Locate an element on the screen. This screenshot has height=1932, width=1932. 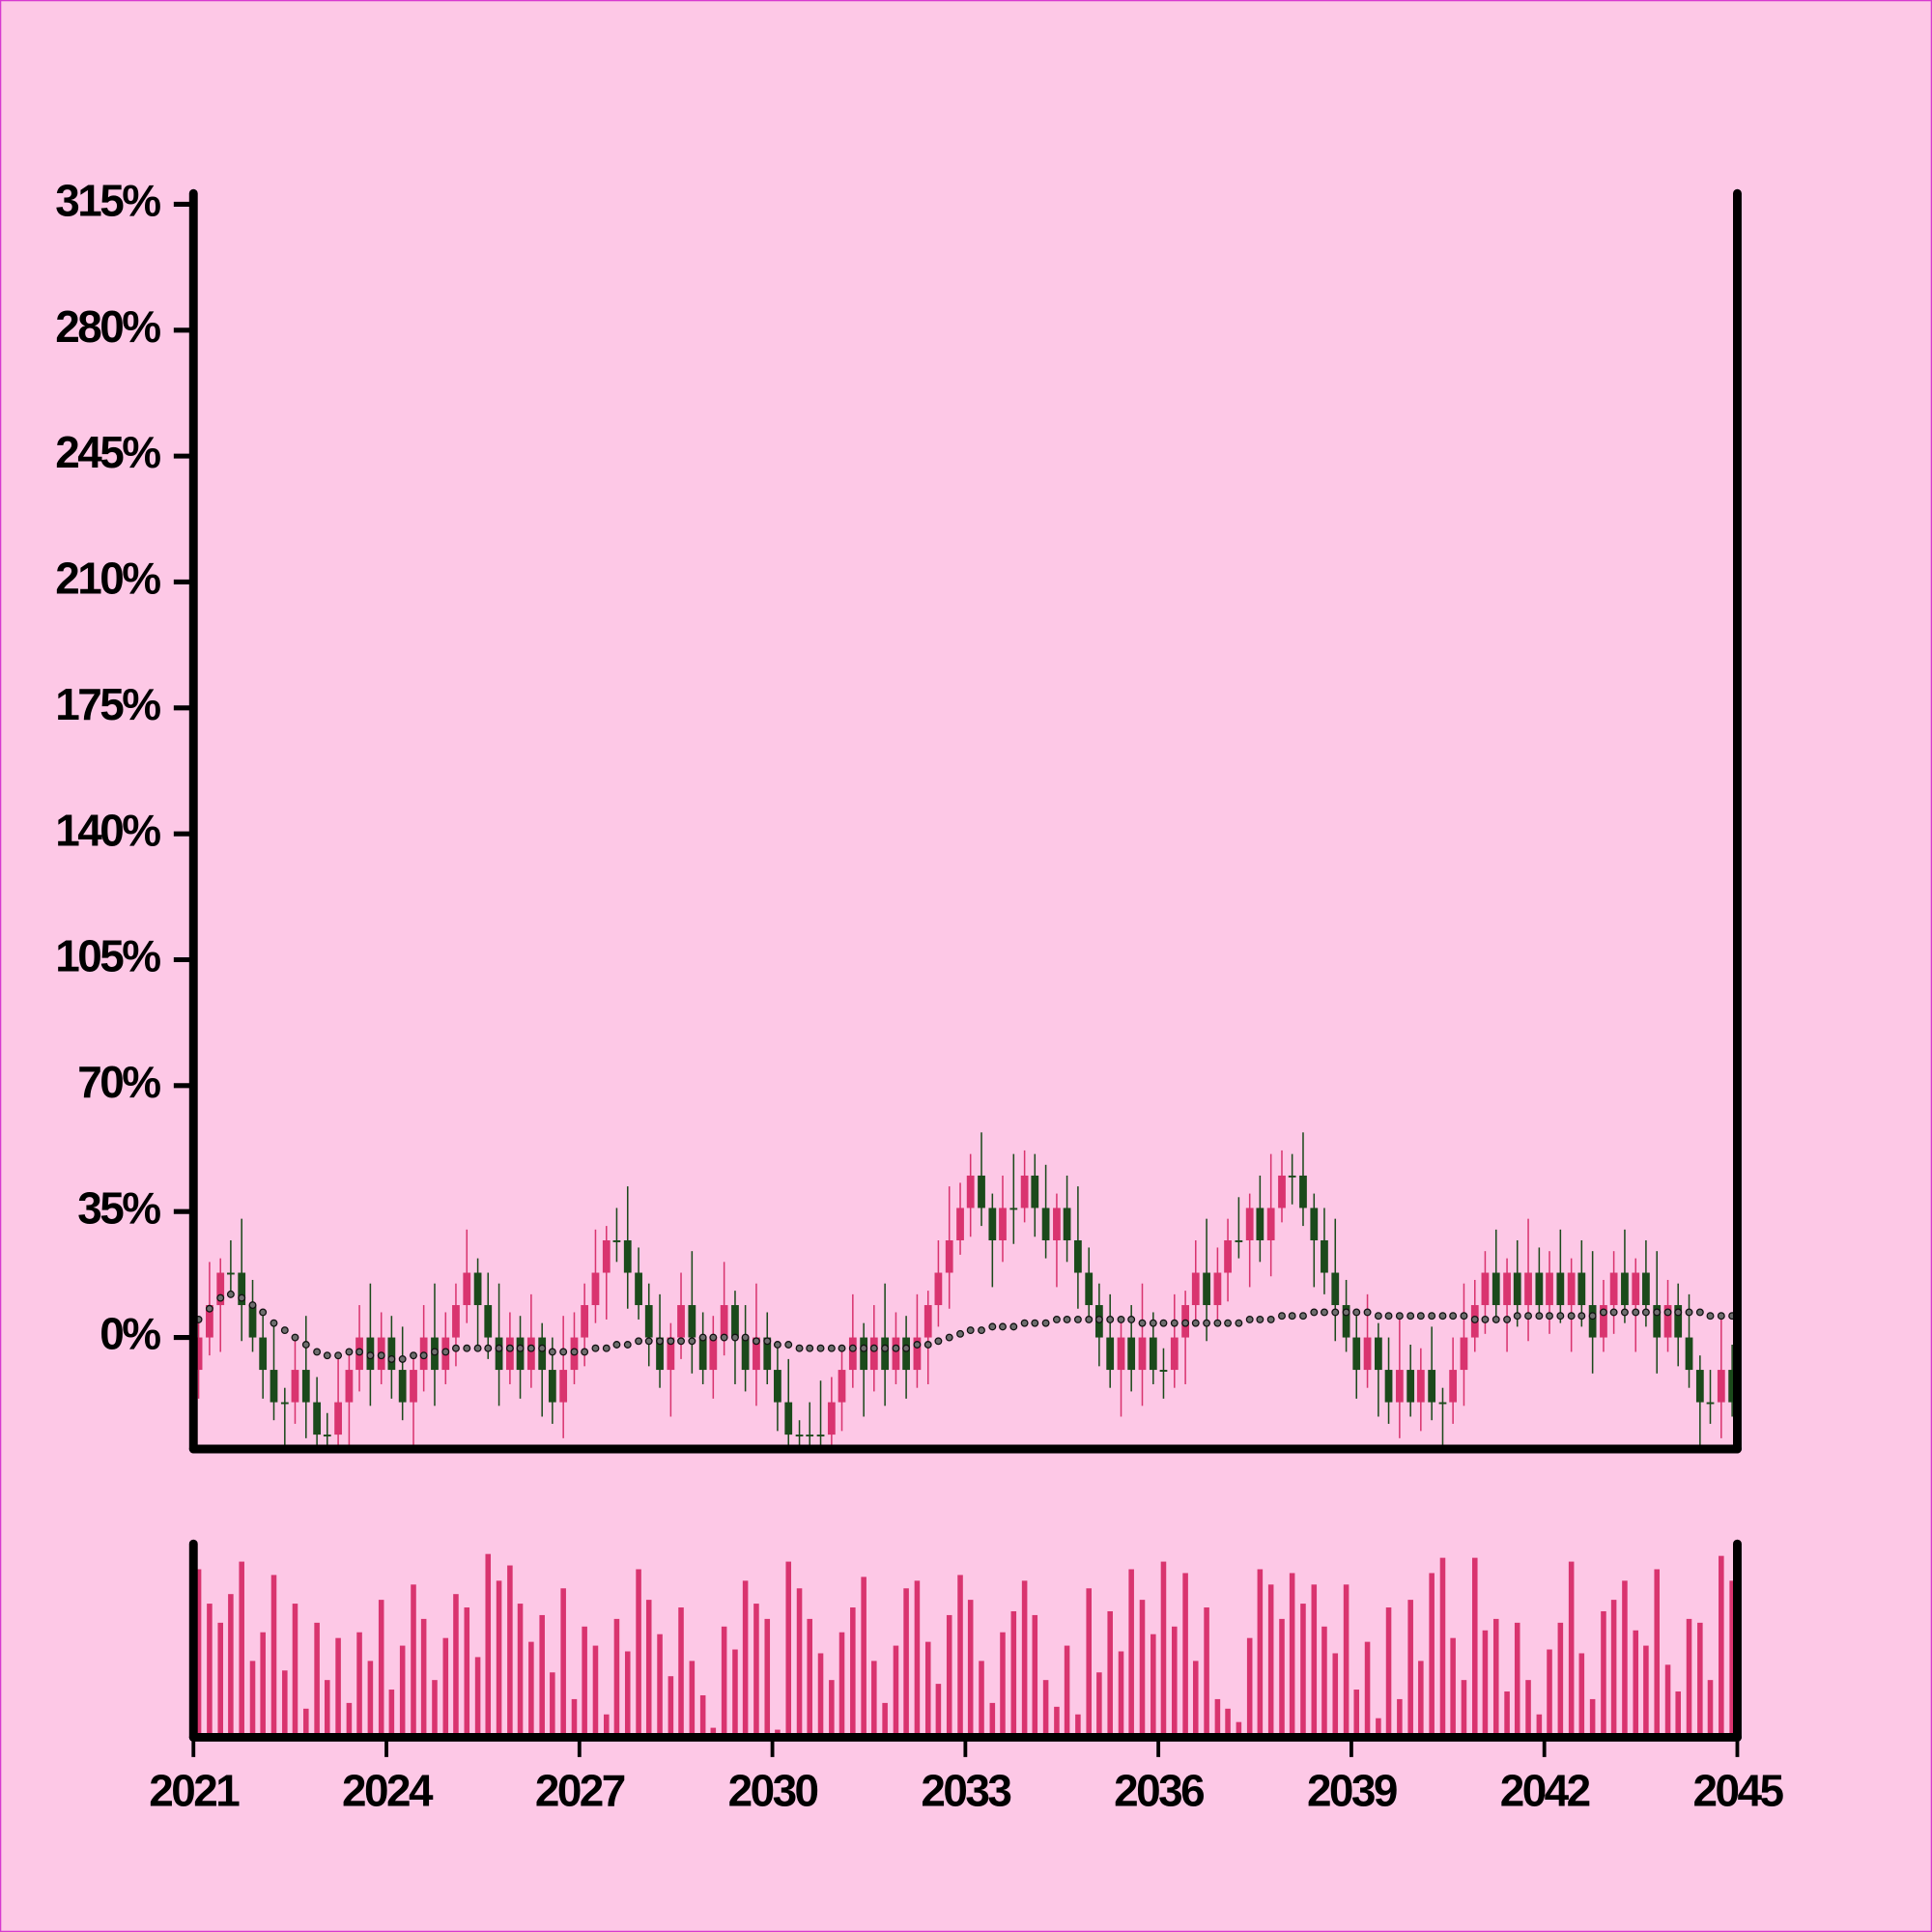
x-tick-label: 2030 is located at coordinates (773, 1790).